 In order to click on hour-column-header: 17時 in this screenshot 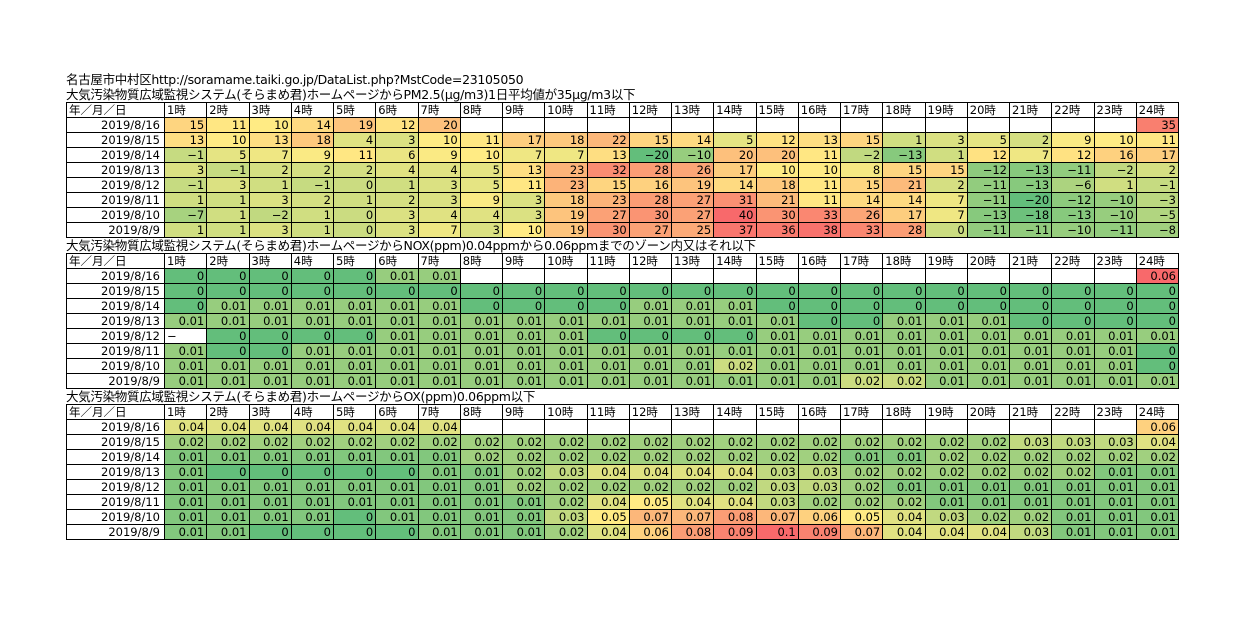, I will do `click(861, 261)`.